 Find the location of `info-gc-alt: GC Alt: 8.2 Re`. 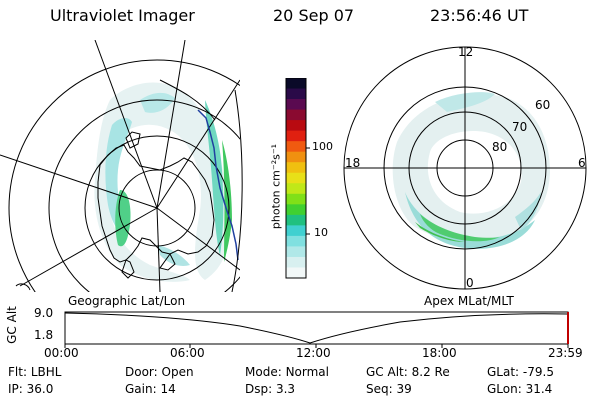

info-gc-alt: GC Alt: 8.2 Re is located at coordinates (408, 372).